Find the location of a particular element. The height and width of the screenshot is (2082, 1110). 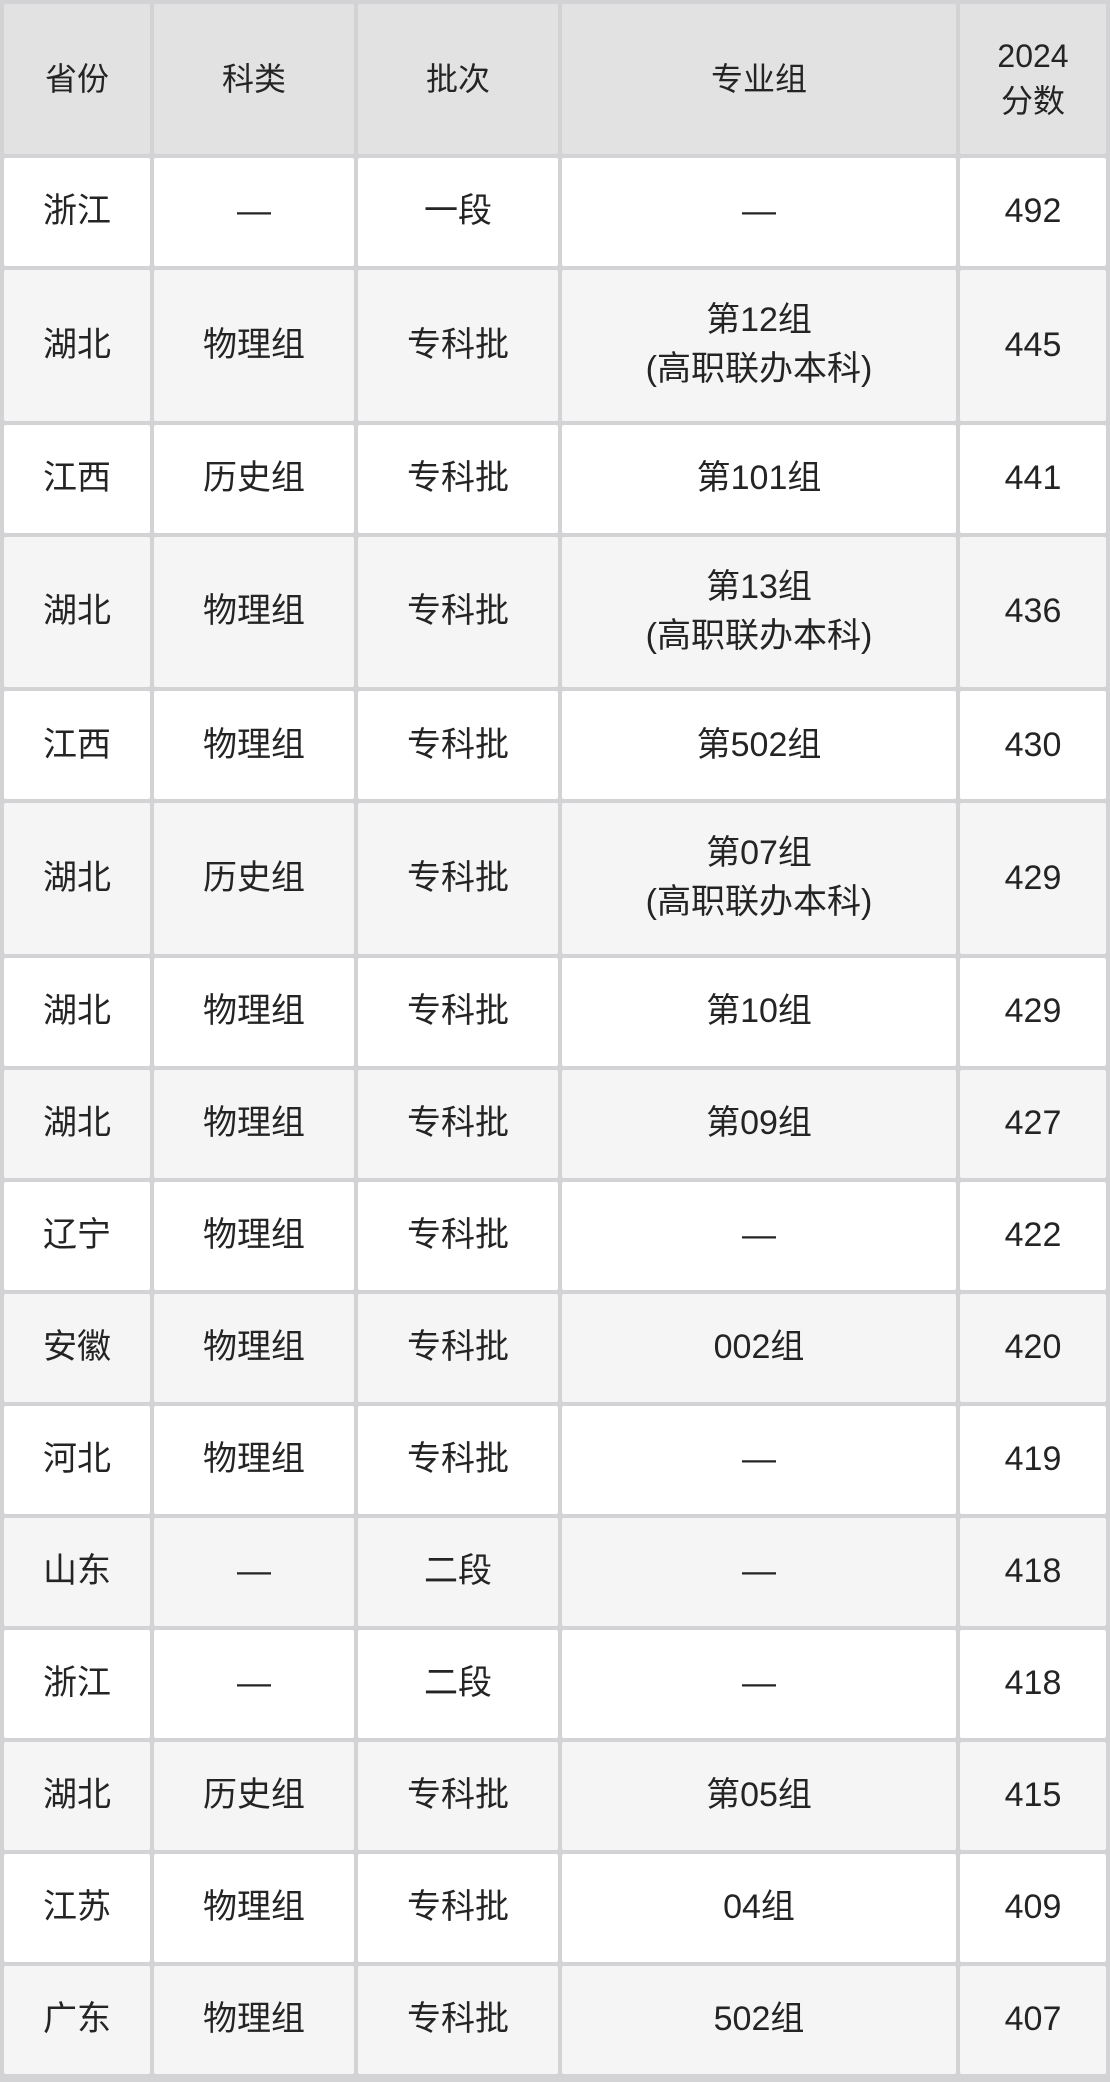

table-row: 湖北 历史组 专科批 第07组 (高职联办本科) 429 is located at coordinates (555, 878).